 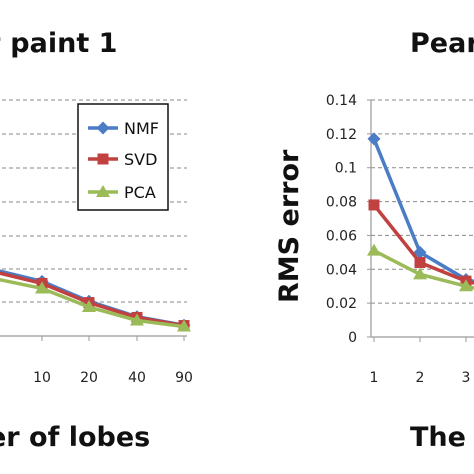 What do you see at coordinates (123, 157) in the screenshot?
I see `chart-legend: NMF SVD PCA` at bounding box center [123, 157].